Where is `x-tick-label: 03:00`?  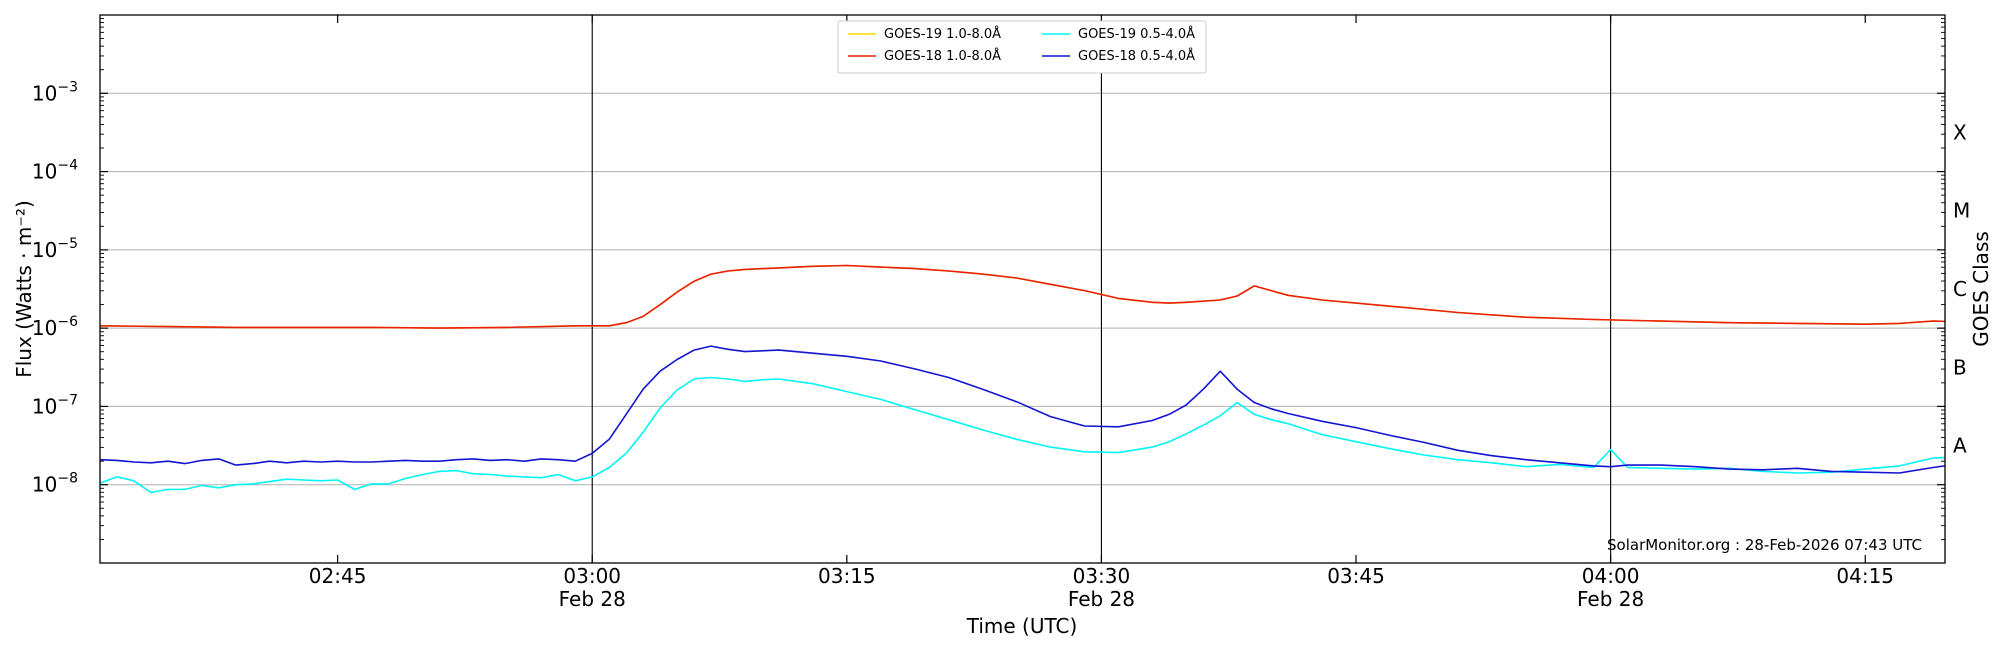
x-tick-label: 03:00 is located at coordinates (592, 576).